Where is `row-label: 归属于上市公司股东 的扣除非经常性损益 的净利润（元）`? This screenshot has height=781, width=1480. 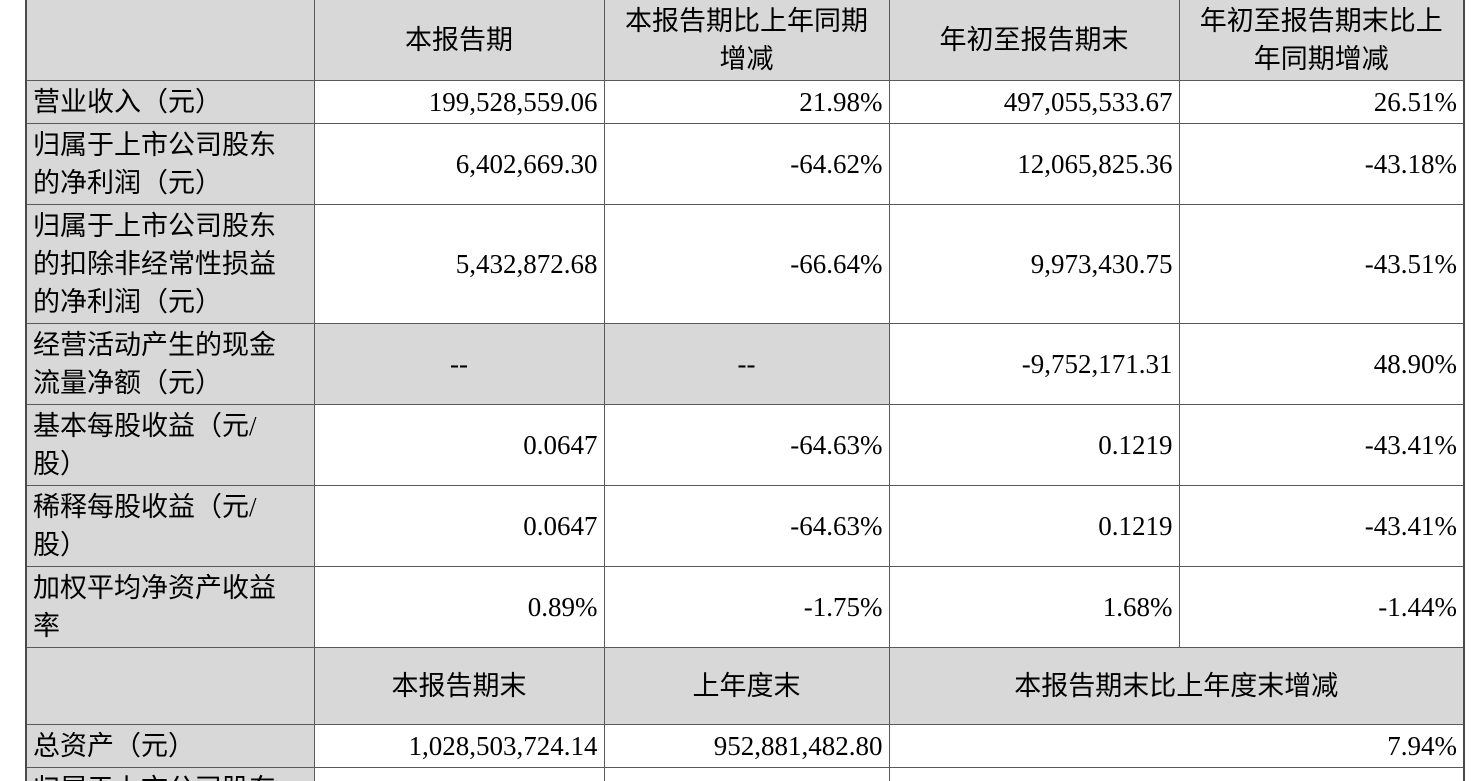
row-label: 归属于上市公司股东 的扣除非经常性损益 的净利润（元） is located at coordinates (170, 264).